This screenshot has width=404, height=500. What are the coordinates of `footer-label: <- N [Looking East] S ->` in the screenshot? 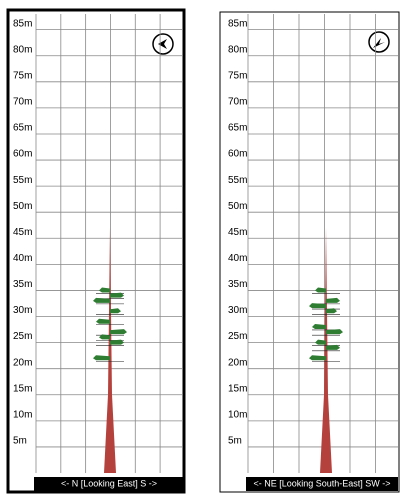 It's located at (109, 483).